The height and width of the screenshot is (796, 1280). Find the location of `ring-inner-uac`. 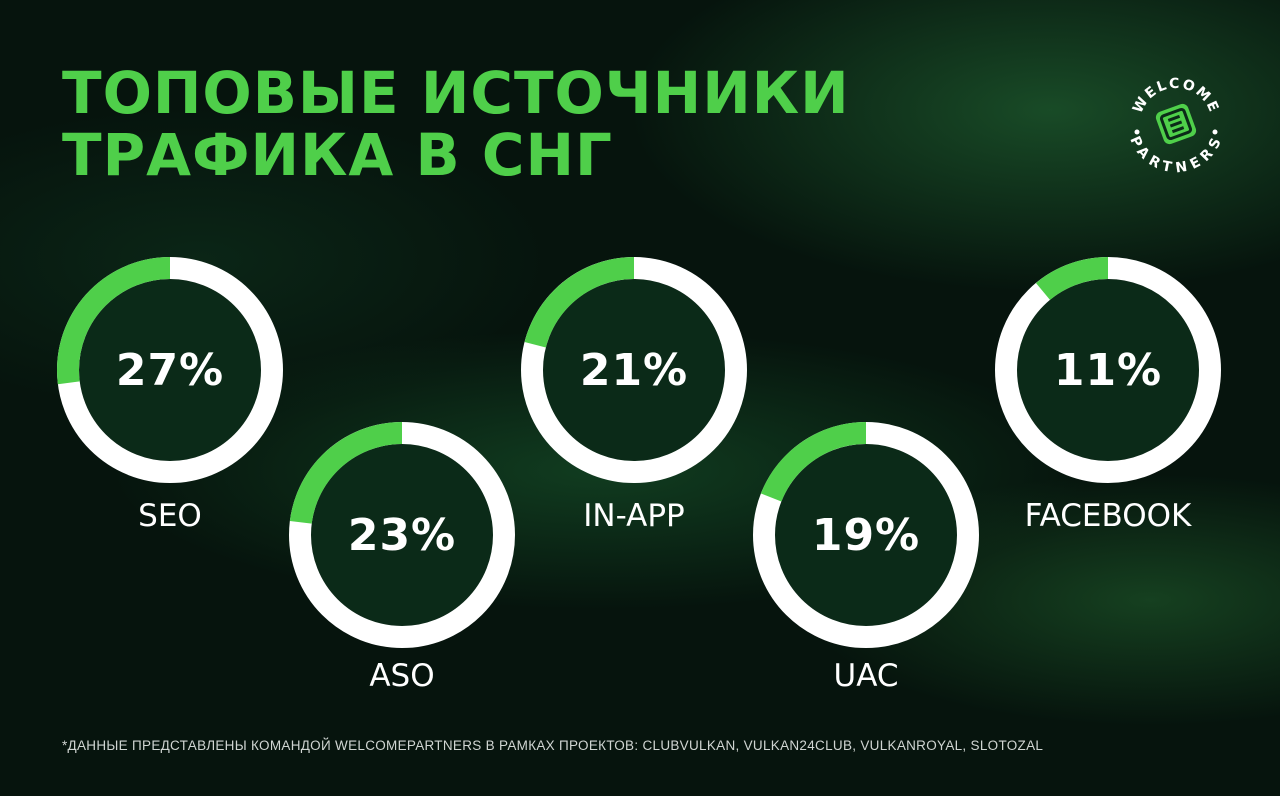

ring-inner-uac is located at coordinates (866, 535).